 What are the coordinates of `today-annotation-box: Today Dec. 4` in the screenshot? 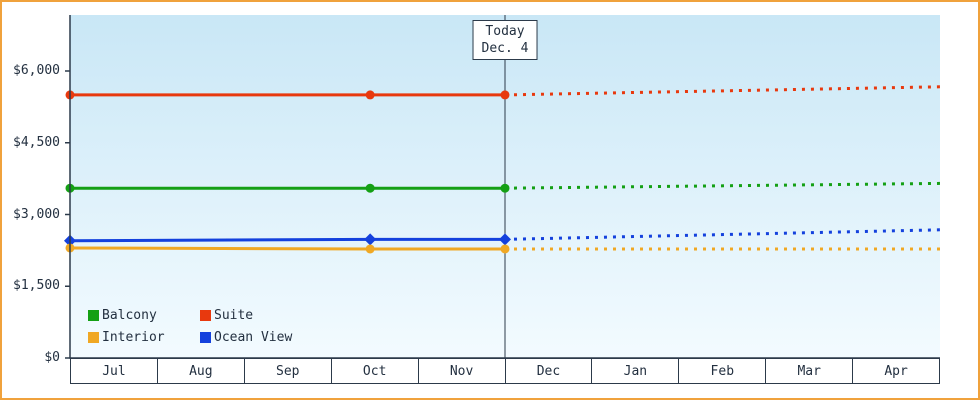 It's located at (505, 40).